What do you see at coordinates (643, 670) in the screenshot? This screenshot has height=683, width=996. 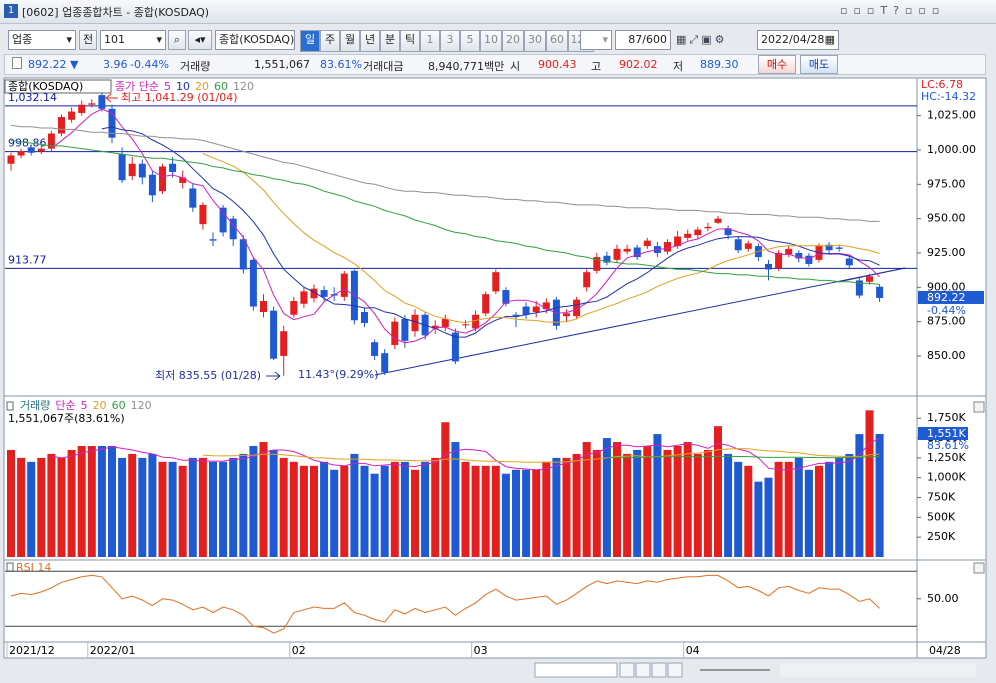 I see `play-button` at bounding box center [643, 670].